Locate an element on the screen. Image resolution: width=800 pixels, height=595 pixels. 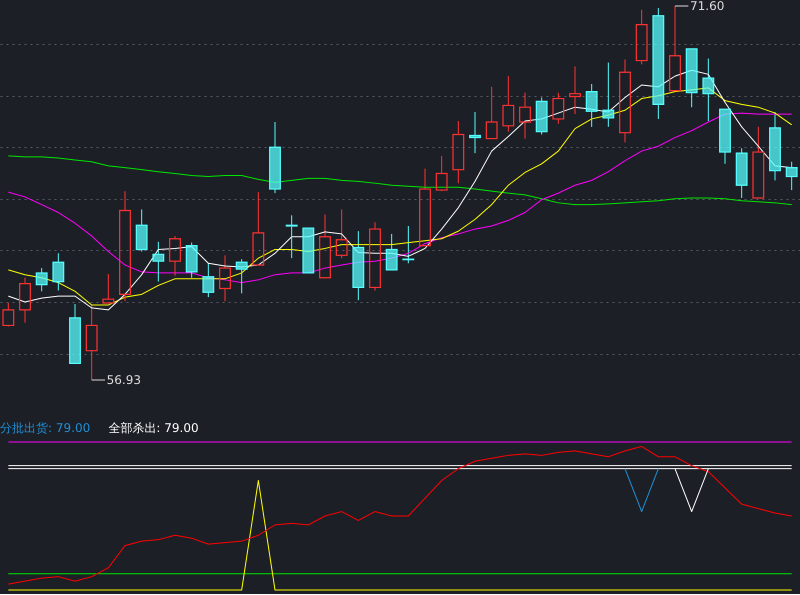
annotation: 71.60 is located at coordinates (707, 6).